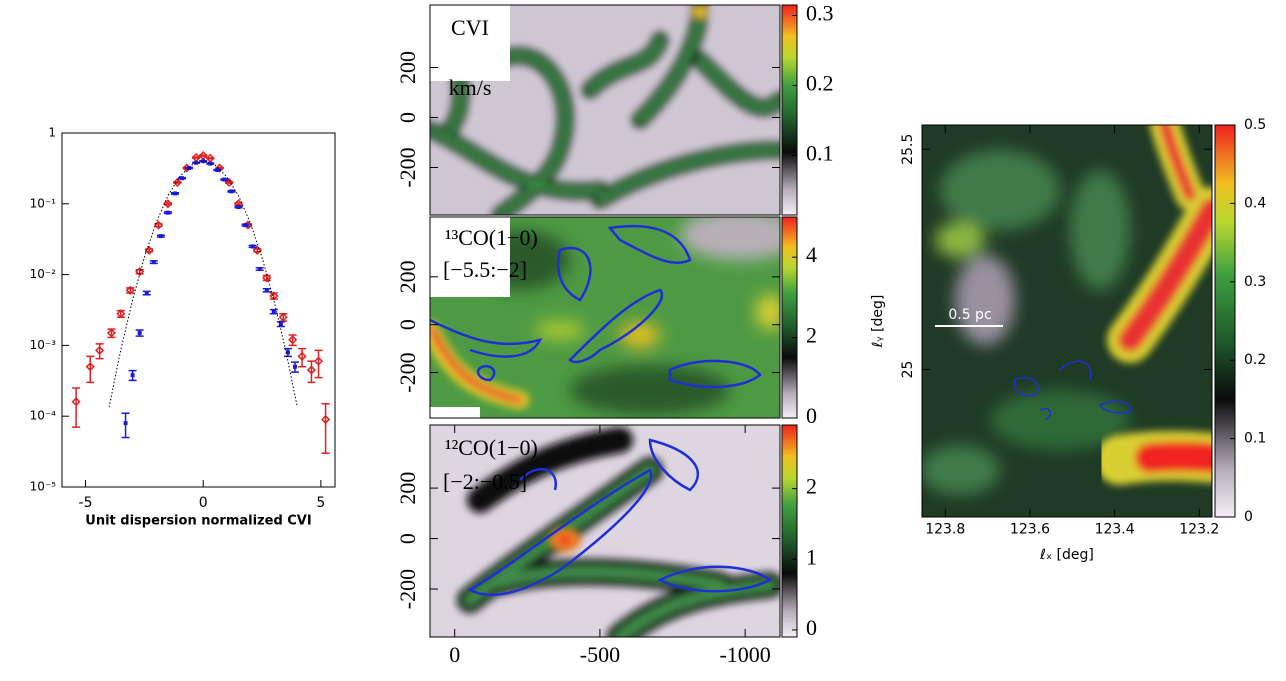  Describe the element at coordinates (908, 370) in the screenshot. I see `y-tick-label: 25` at that location.